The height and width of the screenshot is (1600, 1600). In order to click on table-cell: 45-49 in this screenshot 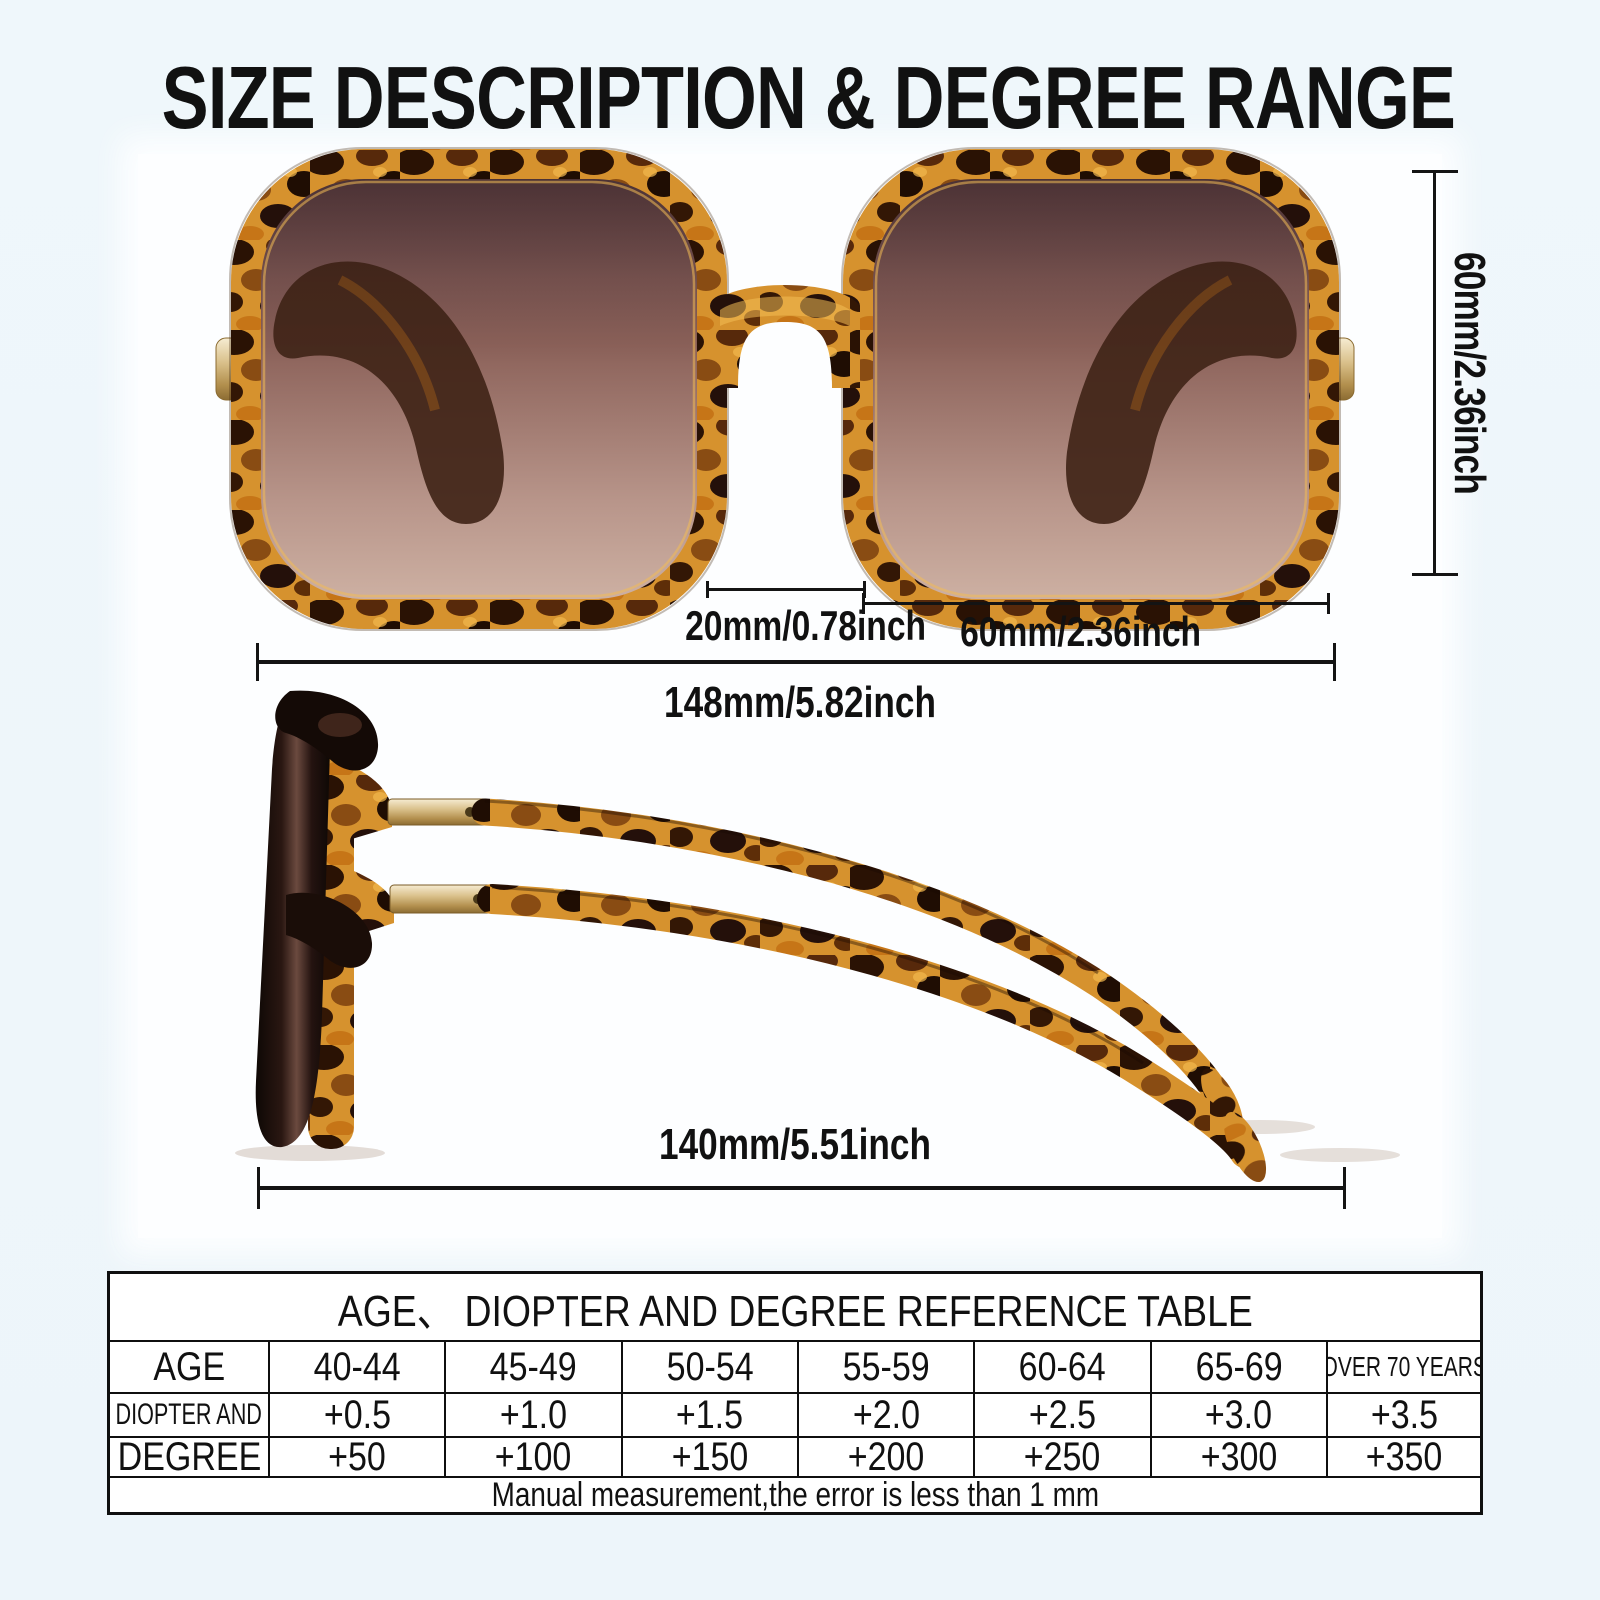, I will do `click(534, 1367)`.